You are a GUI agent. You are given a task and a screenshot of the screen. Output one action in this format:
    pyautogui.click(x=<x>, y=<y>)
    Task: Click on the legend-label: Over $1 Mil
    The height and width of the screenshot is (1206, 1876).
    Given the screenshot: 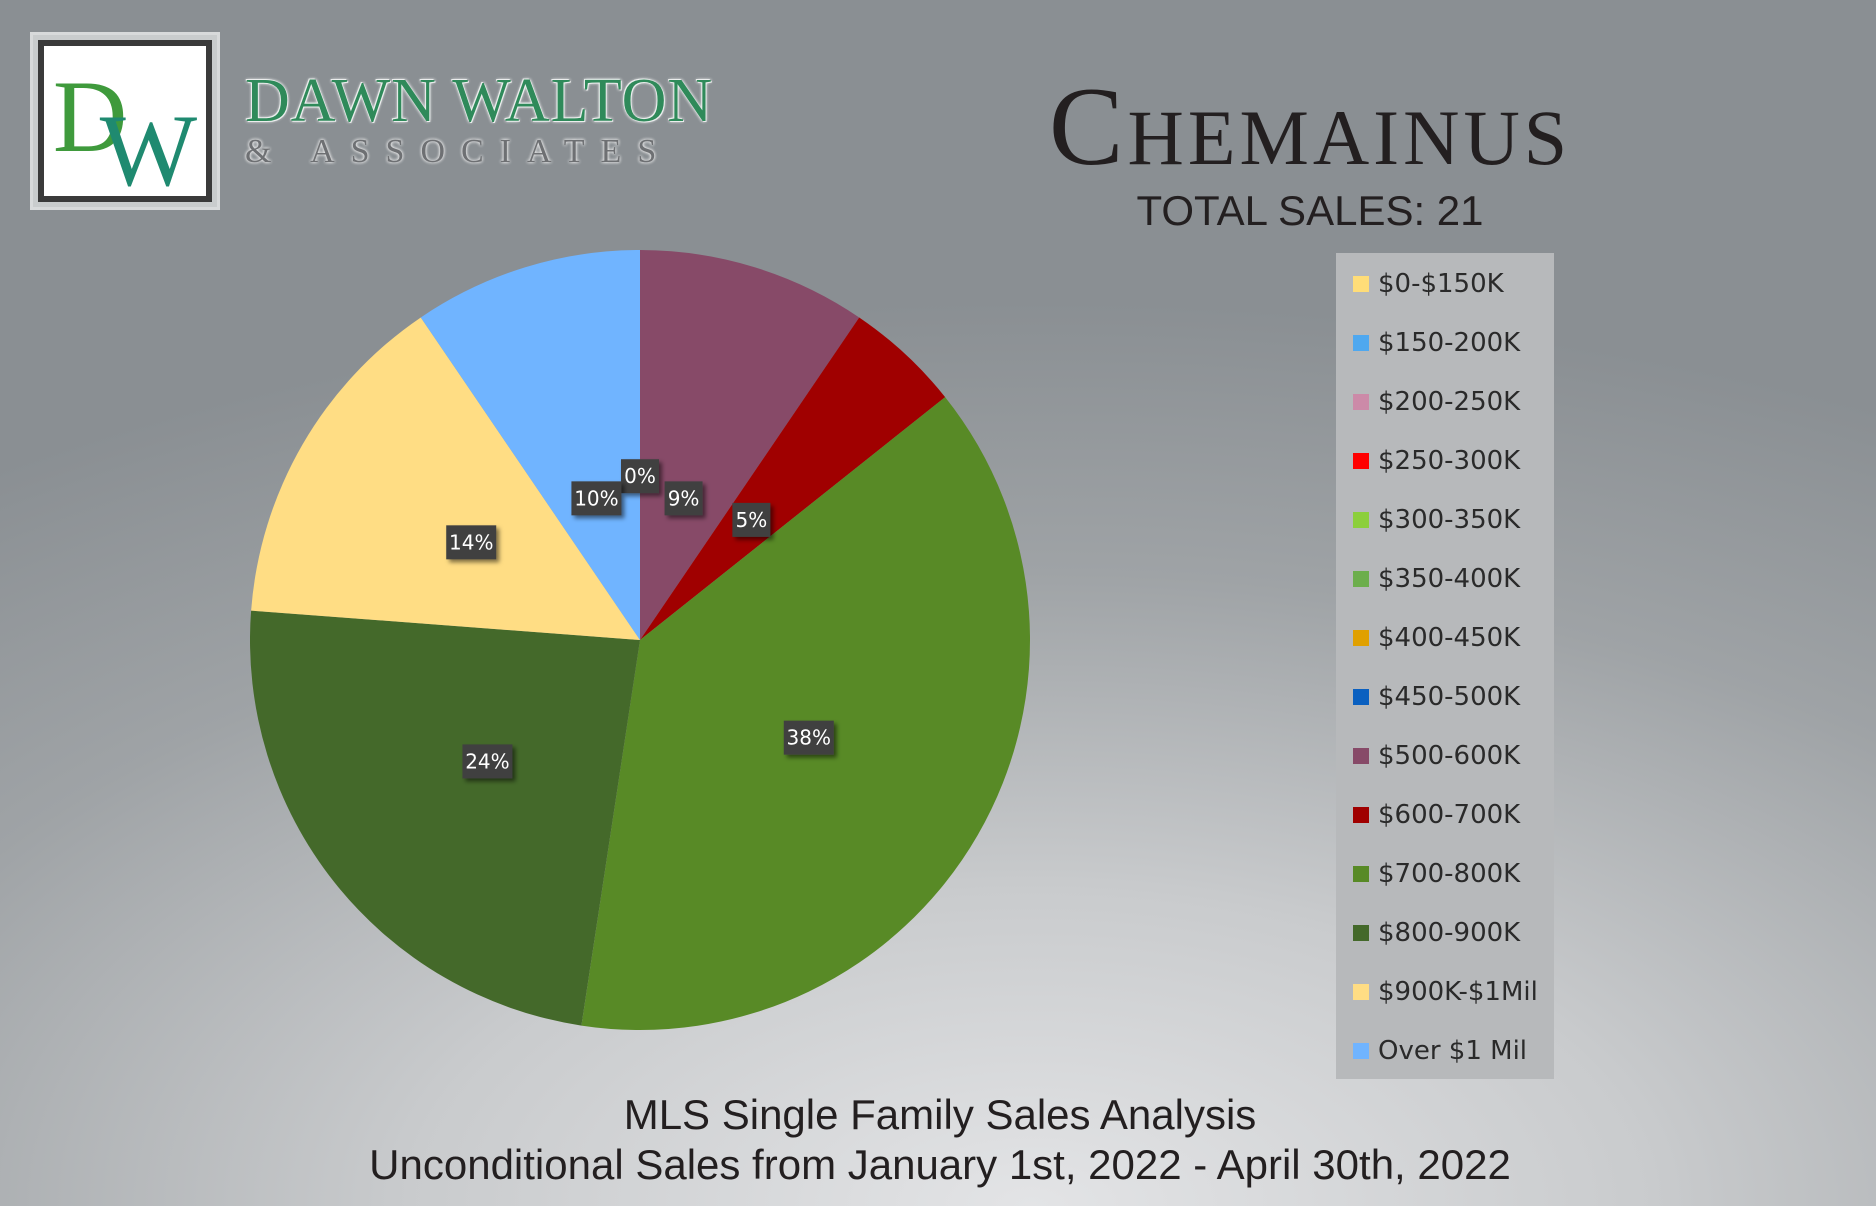 What is the action you would take?
    pyautogui.click(x=1453, y=1051)
    